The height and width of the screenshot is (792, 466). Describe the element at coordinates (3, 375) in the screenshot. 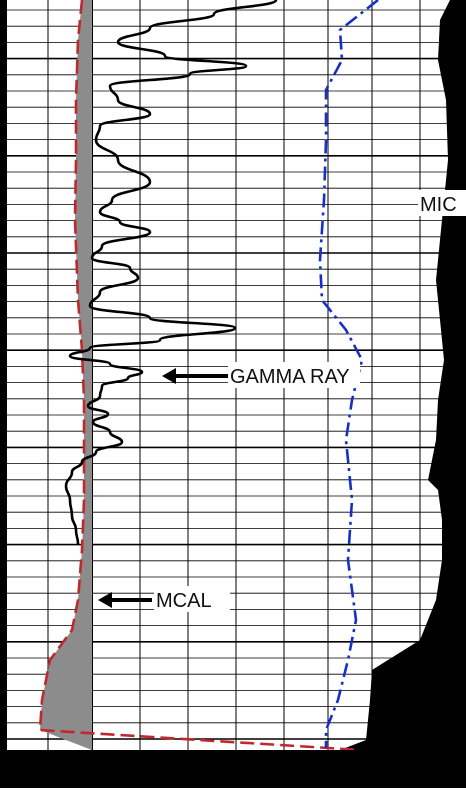

I see `track-left-edge` at that location.